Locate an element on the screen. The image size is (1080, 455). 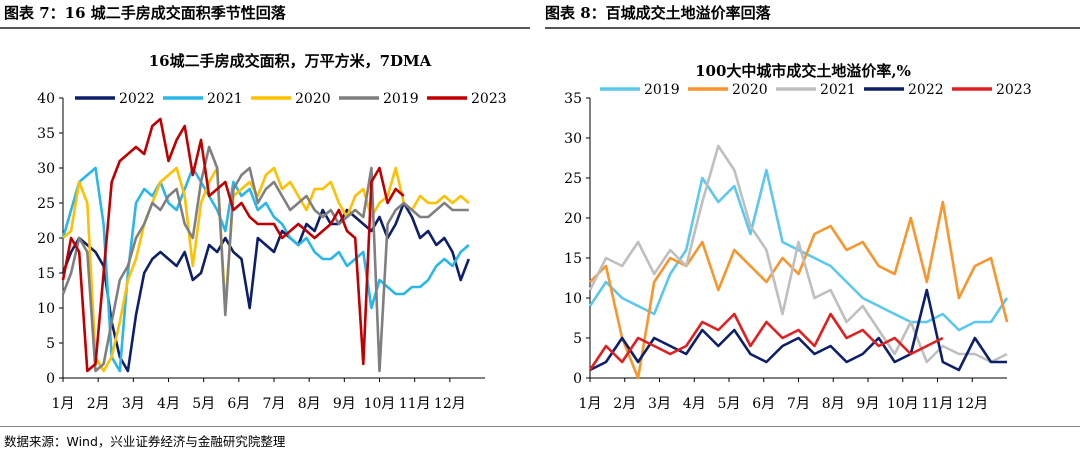
series-line-2023 is located at coordinates (766, 341).